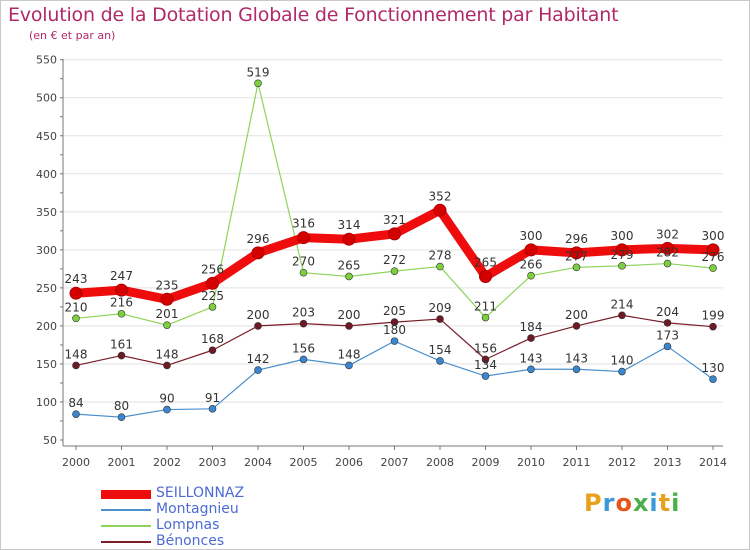 This screenshot has width=750, height=550. Describe the element at coordinates (349, 354) in the screenshot. I see `data-label-montagnieu: 148` at that location.